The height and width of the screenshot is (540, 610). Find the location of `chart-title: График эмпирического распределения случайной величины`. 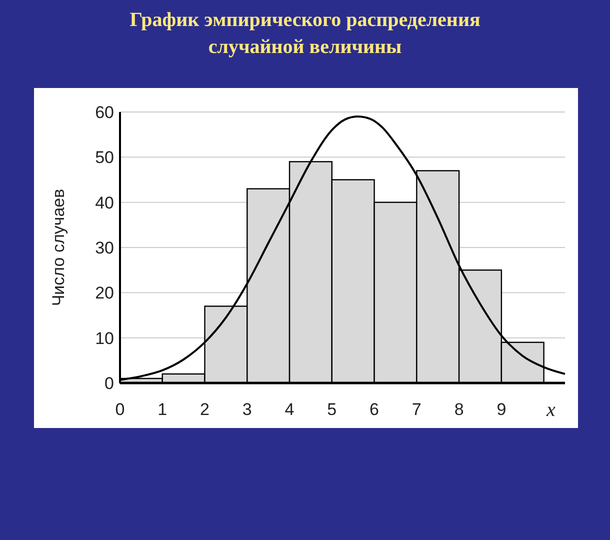

chart-title: График эмпирического распределения случайной величины is located at coordinates (305, 33).